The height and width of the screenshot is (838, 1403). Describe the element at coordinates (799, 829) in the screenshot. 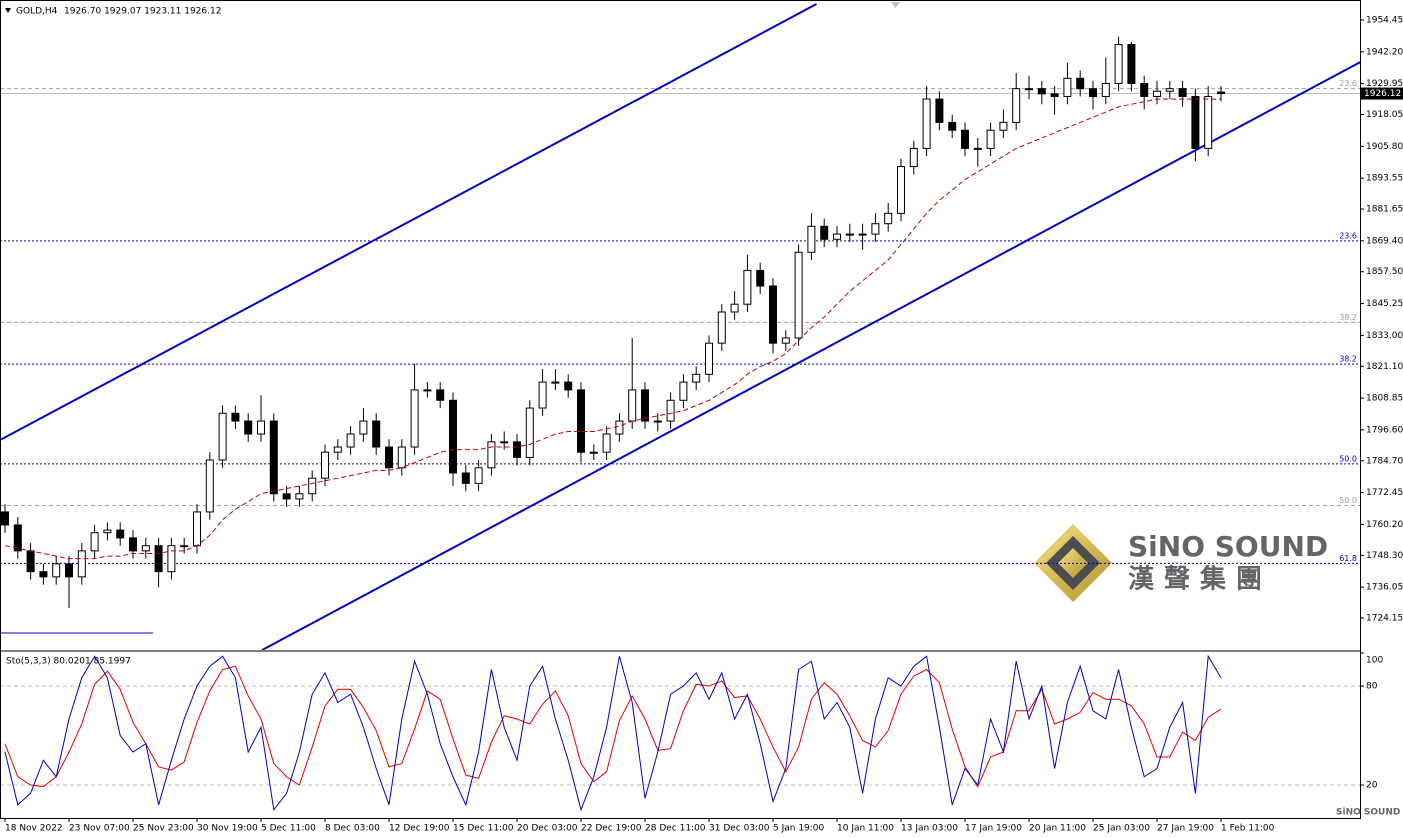

I see `x-tick-label: 5 Jan 19:00` at that location.